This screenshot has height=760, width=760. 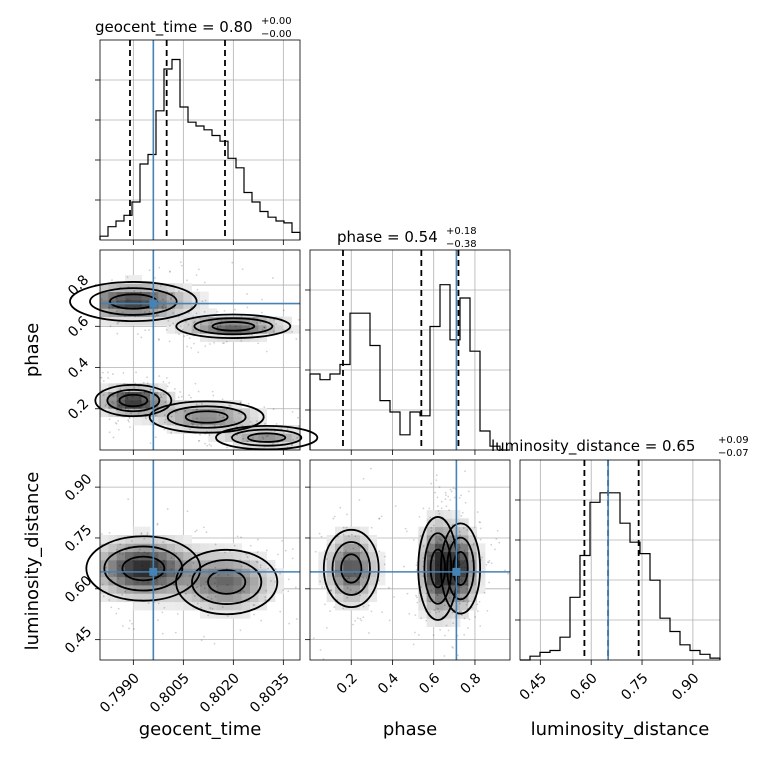 What do you see at coordinates (270, 693) in the screenshot?
I see `x-tick-label: 0.8035` at bounding box center [270, 693].